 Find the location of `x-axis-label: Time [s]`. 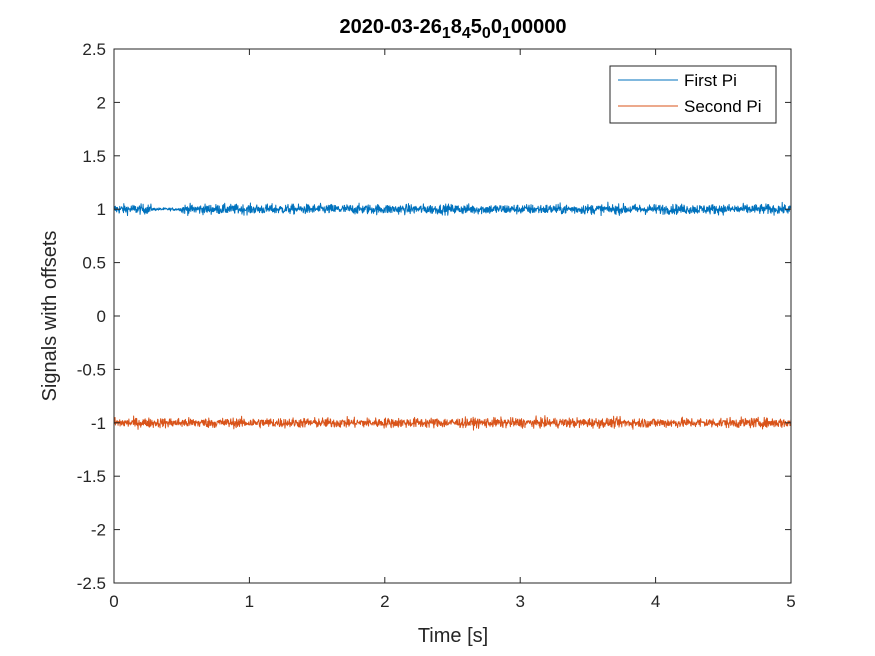

x-axis-label: Time [s] is located at coordinates (453, 636).